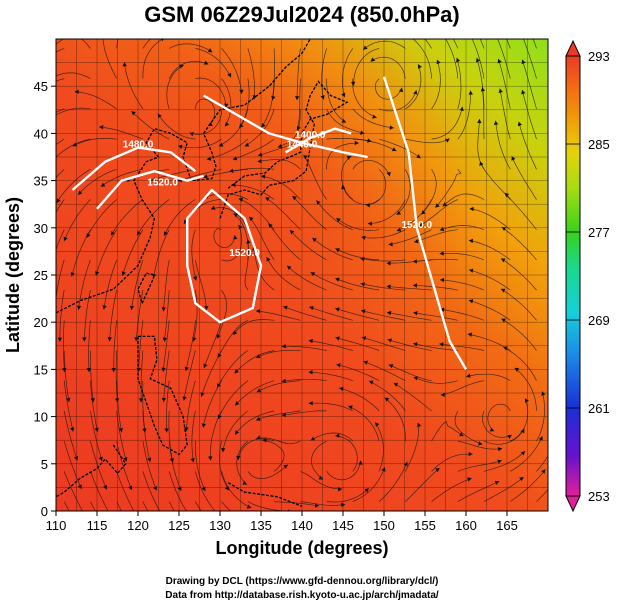 The image size is (619, 605). Describe the element at coordinates (41, 86) in the screenshot. I see `y-tick-label: 45` at that location.